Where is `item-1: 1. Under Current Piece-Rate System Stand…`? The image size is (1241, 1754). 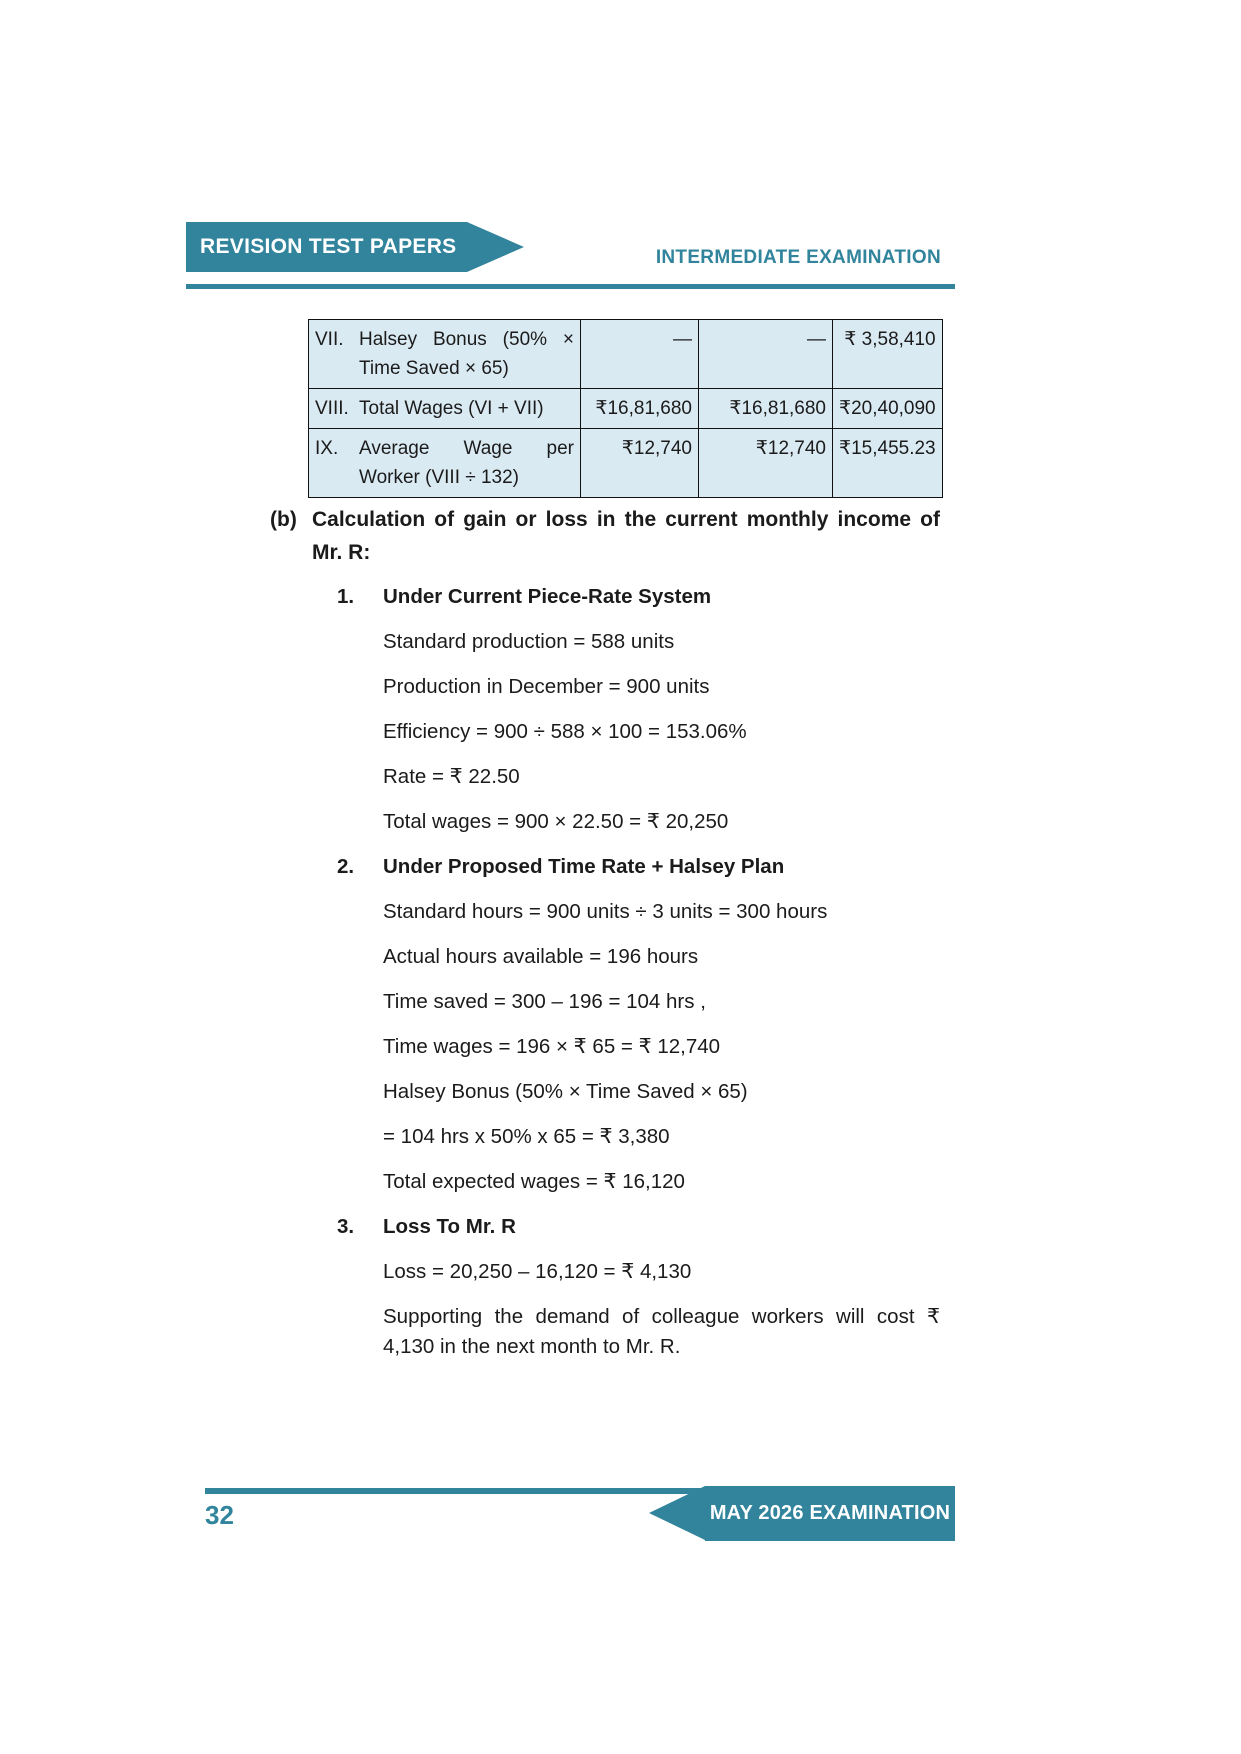 item-1: 1. Under Current Piece-Rate System Stand… is located at coordinates (638, 717).